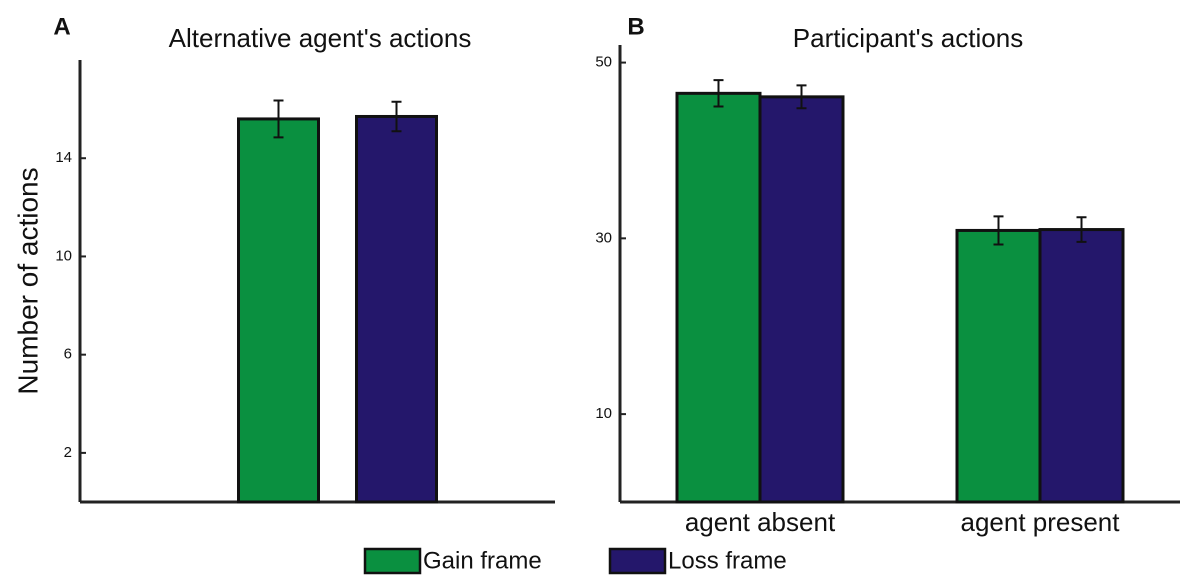  Describe the element at coordinates (482, 560) in the screenshot. I see `legend-label: Gain frame` at that location.